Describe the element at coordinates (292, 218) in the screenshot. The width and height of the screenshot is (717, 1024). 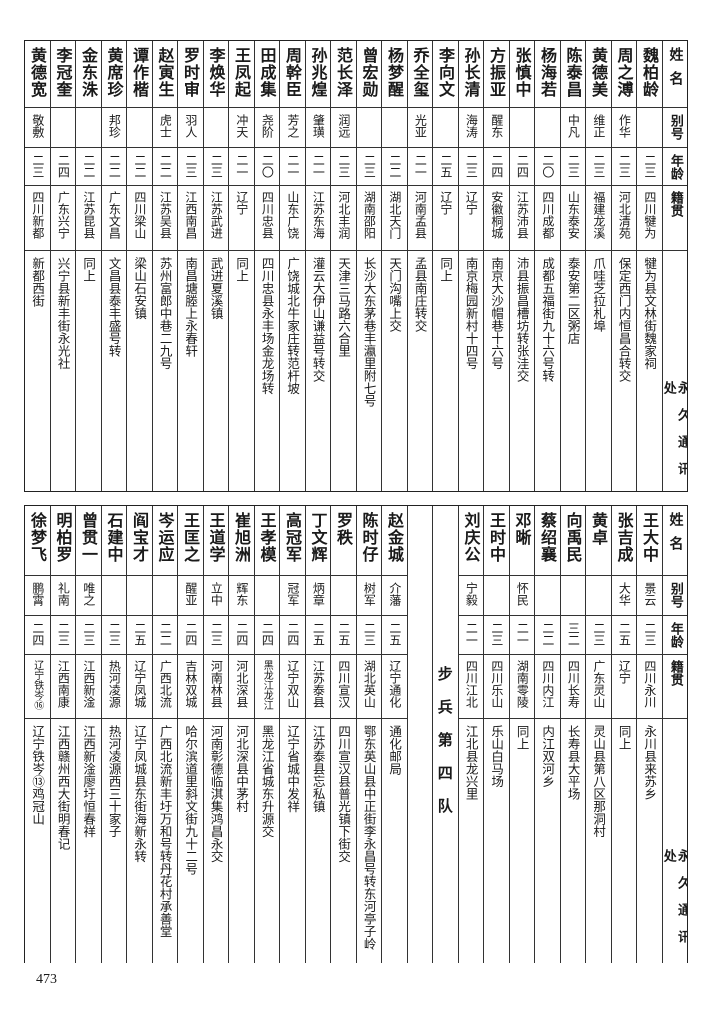
I see `origin-cell: 山东广饶` at that location.